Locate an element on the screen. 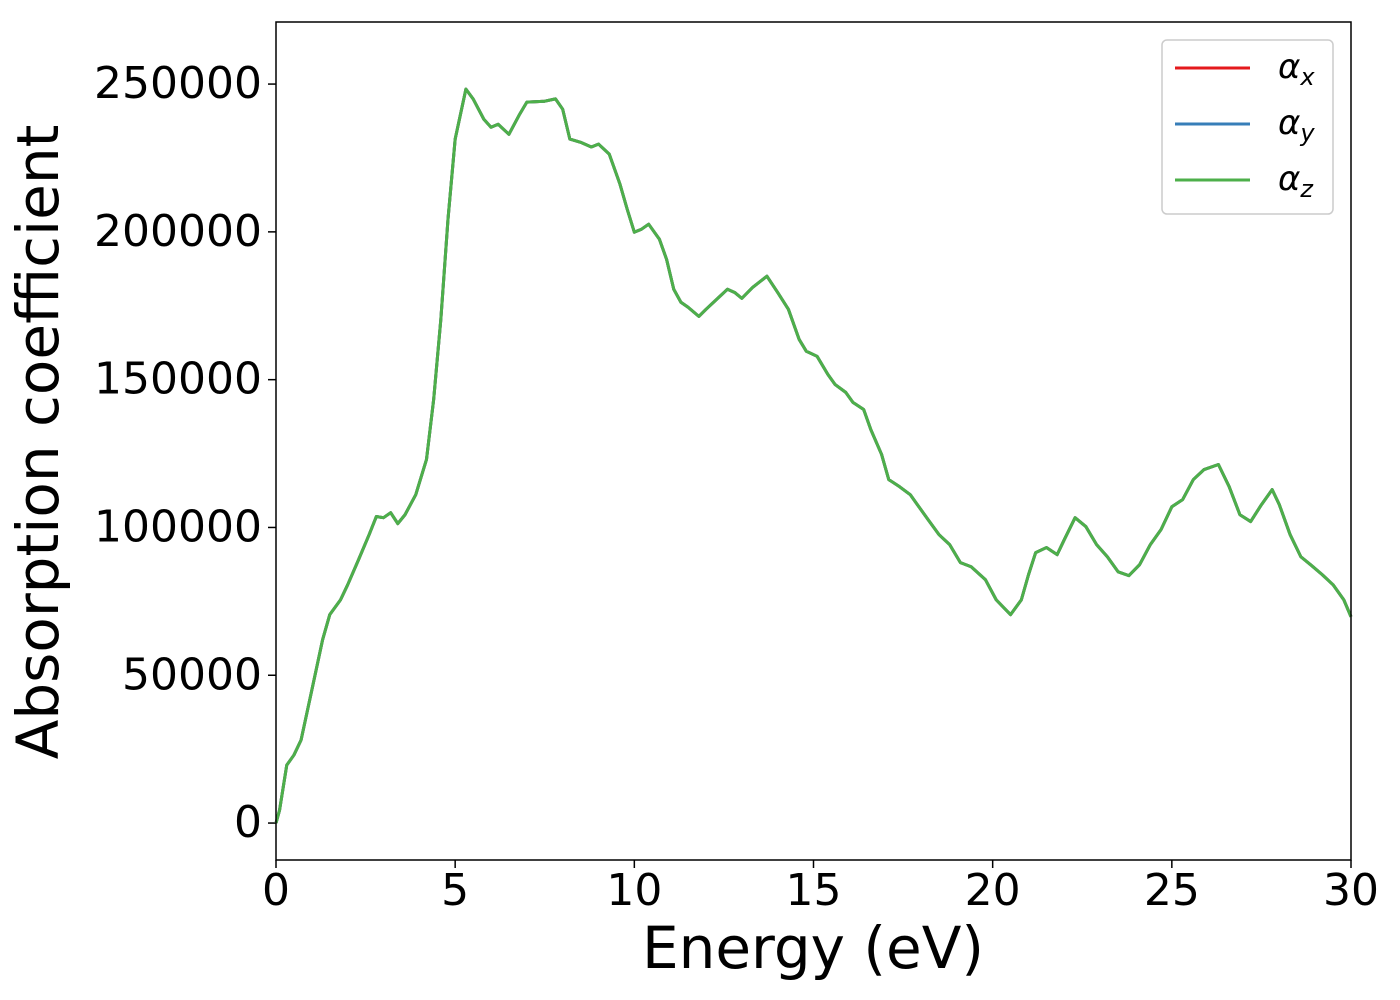  x-axis-label: Energy (eV) is located at coordinates (813, 948).